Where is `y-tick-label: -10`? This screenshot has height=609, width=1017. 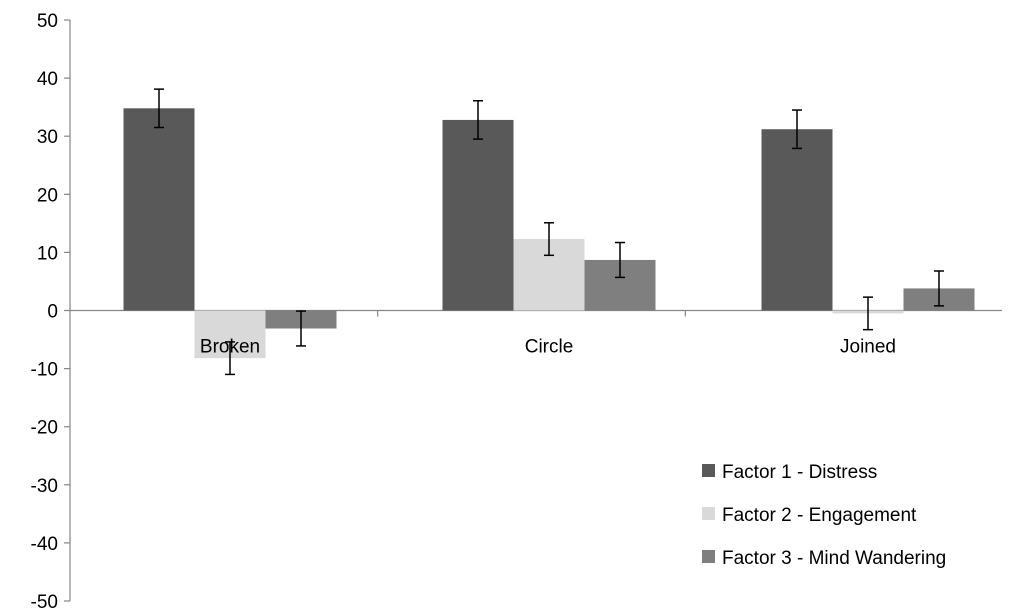 y-tick-label: -10 is located at coordinates (44, 370).